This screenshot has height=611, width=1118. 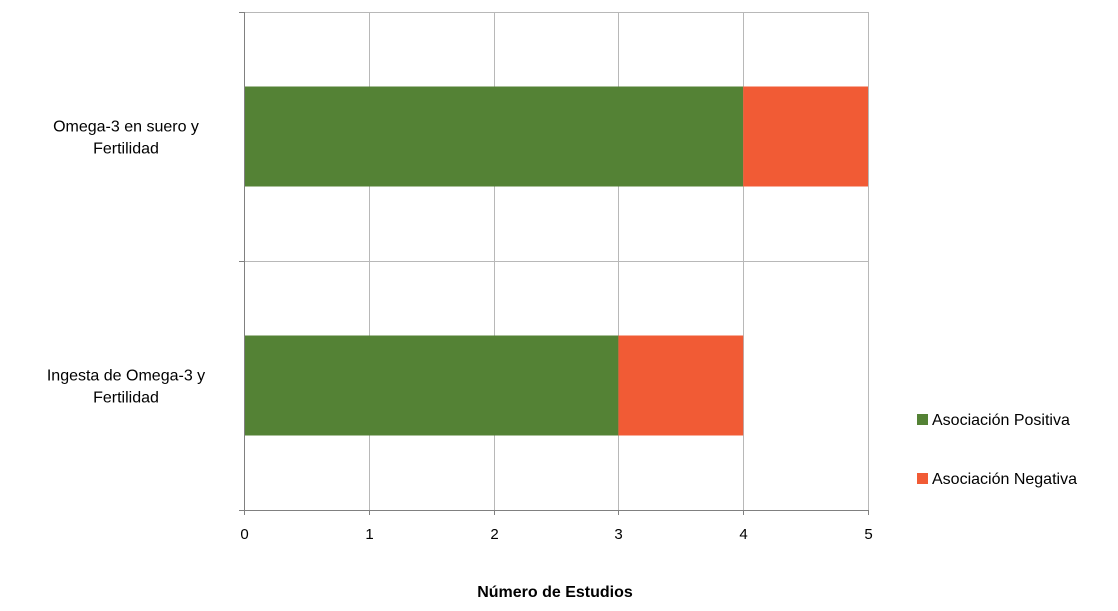 I want to click on x-tick-label: 1, so click(x=369, y=534).